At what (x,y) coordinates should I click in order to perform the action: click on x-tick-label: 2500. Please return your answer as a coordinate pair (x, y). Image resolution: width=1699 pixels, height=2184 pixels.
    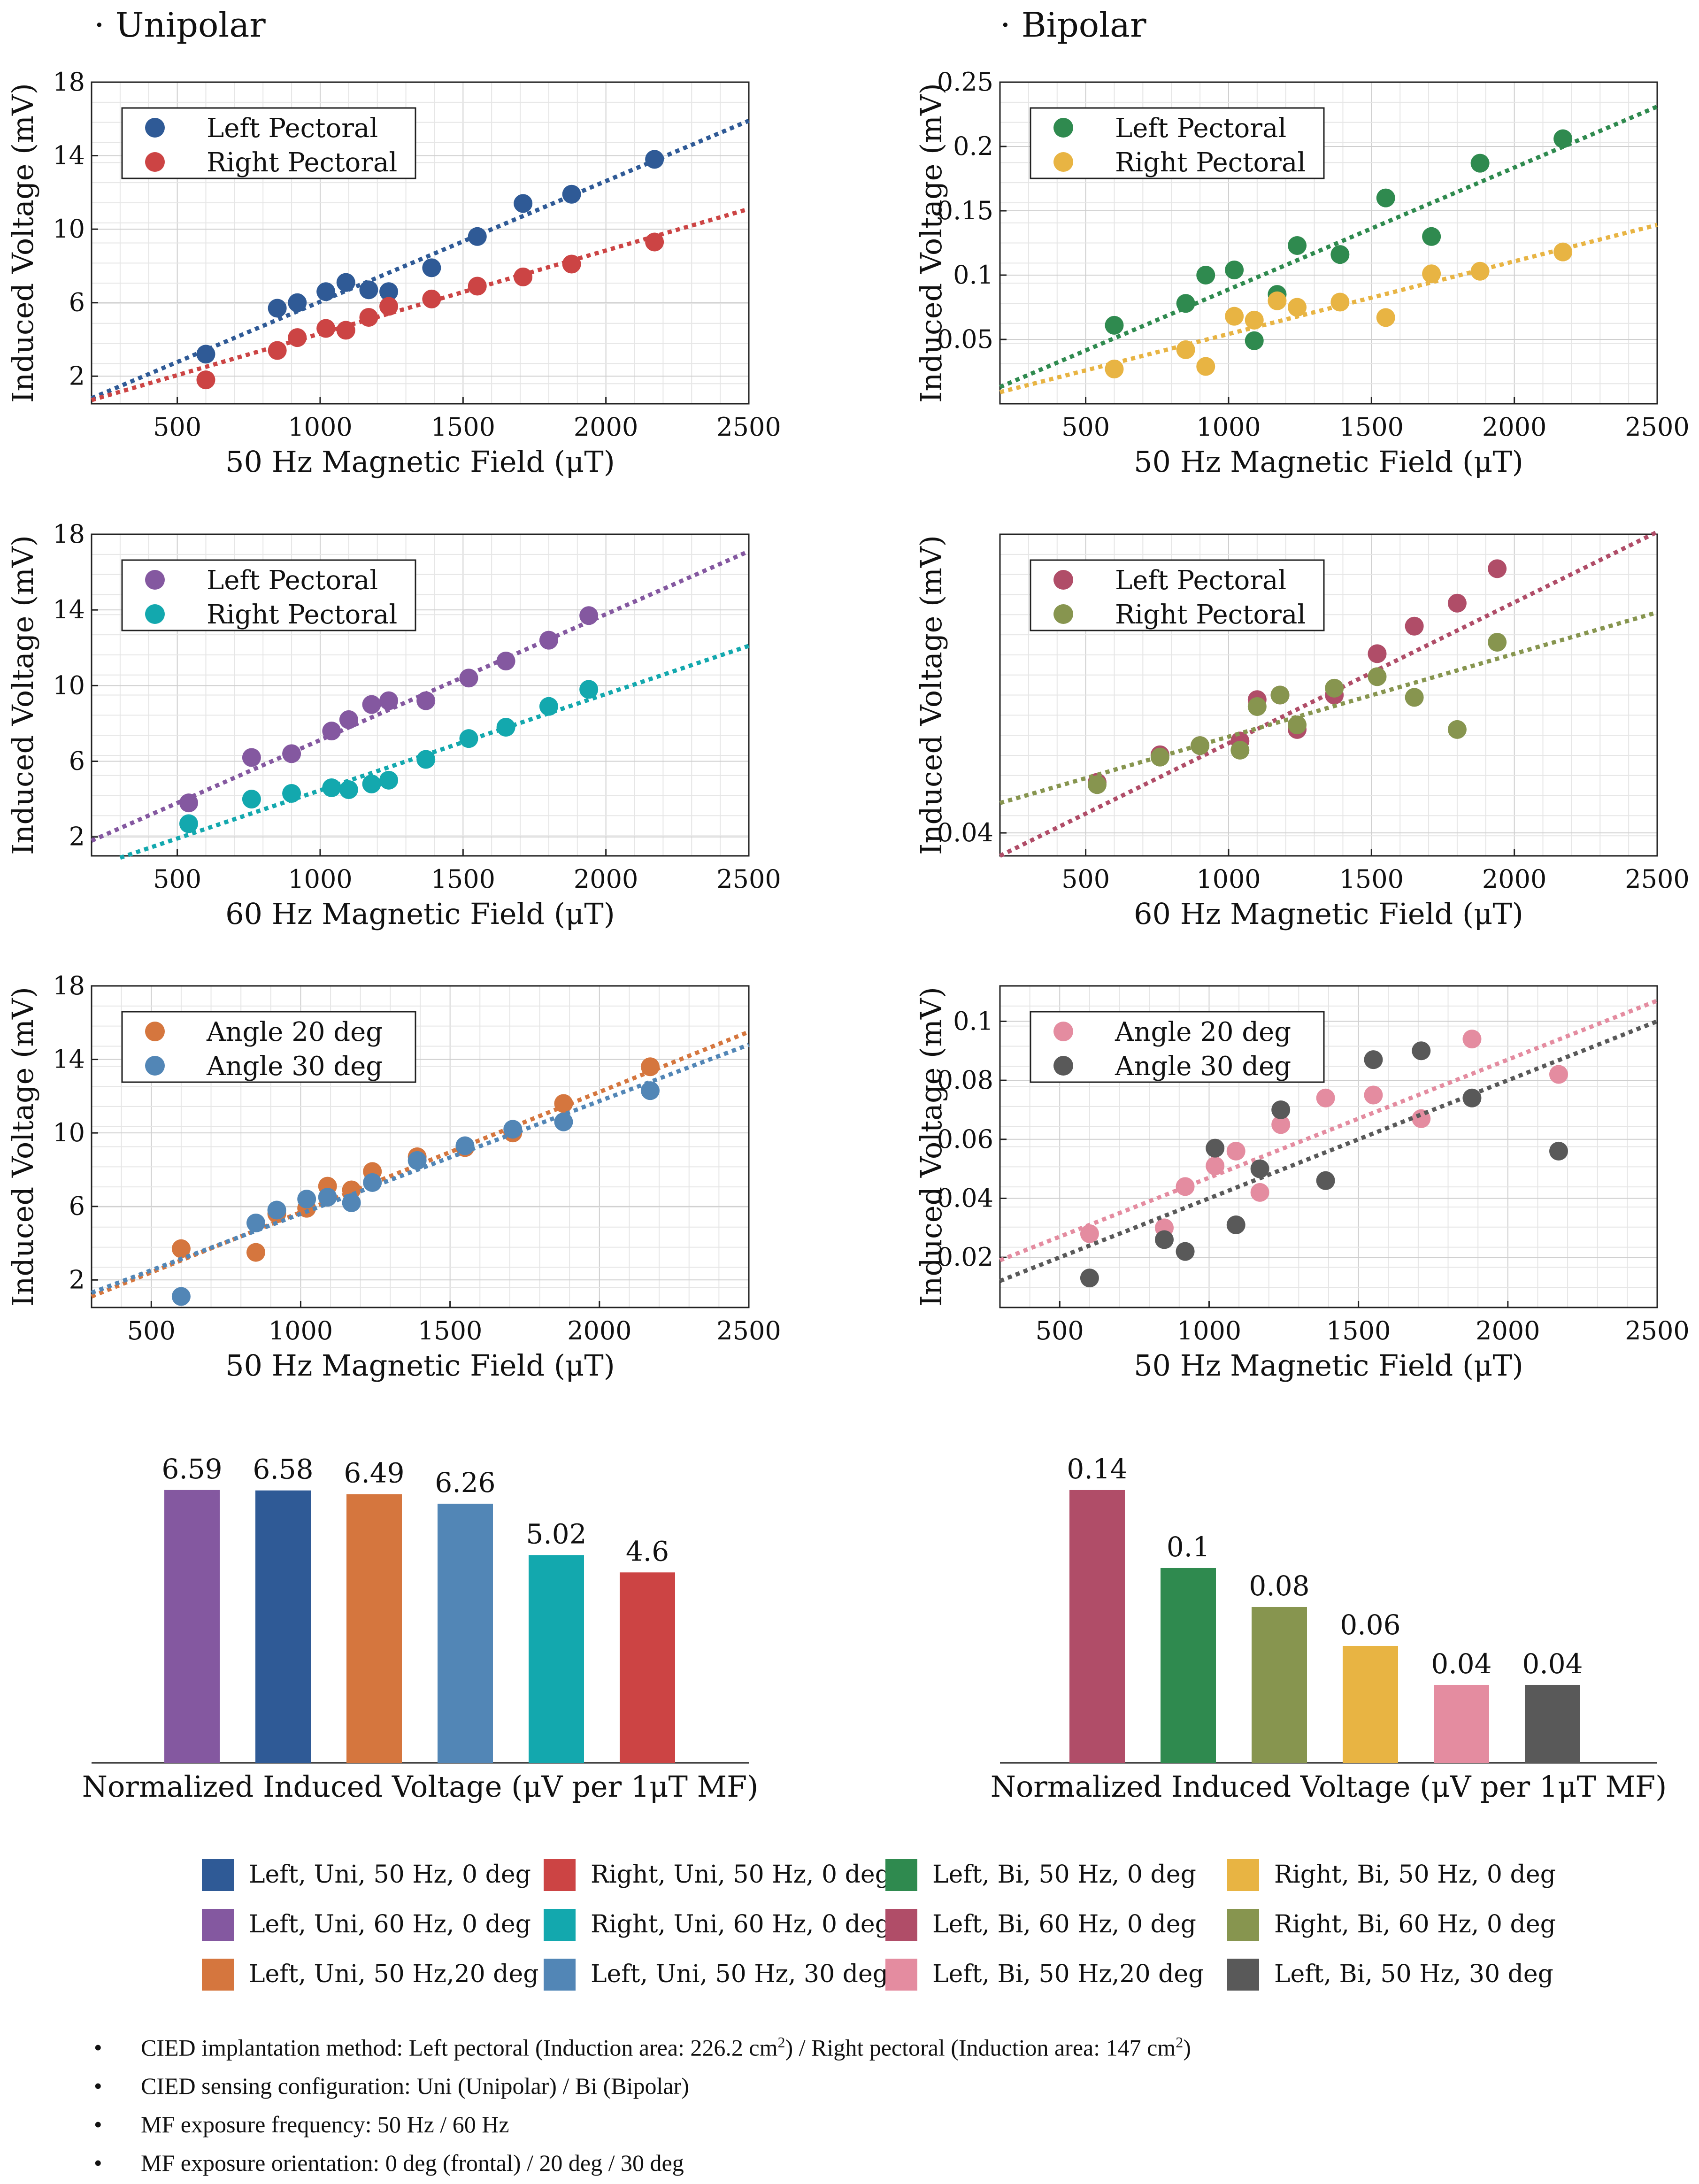
    Looking at the image, I should click on (748, 1331).